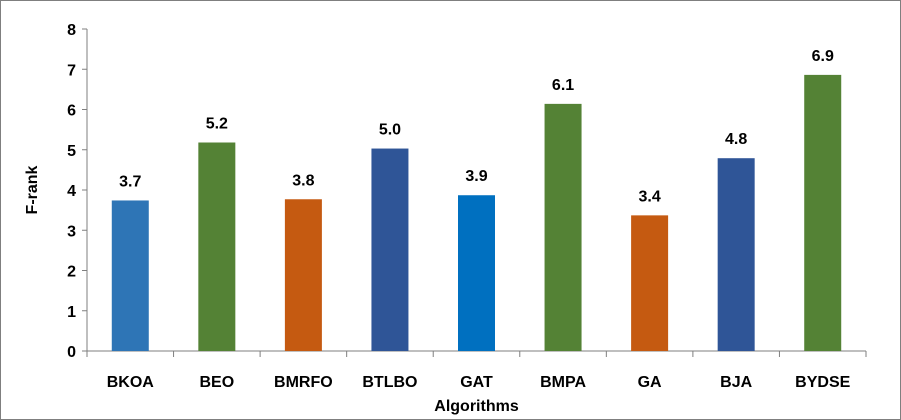  I want to click on bar-btlbo, so click(390, 249).